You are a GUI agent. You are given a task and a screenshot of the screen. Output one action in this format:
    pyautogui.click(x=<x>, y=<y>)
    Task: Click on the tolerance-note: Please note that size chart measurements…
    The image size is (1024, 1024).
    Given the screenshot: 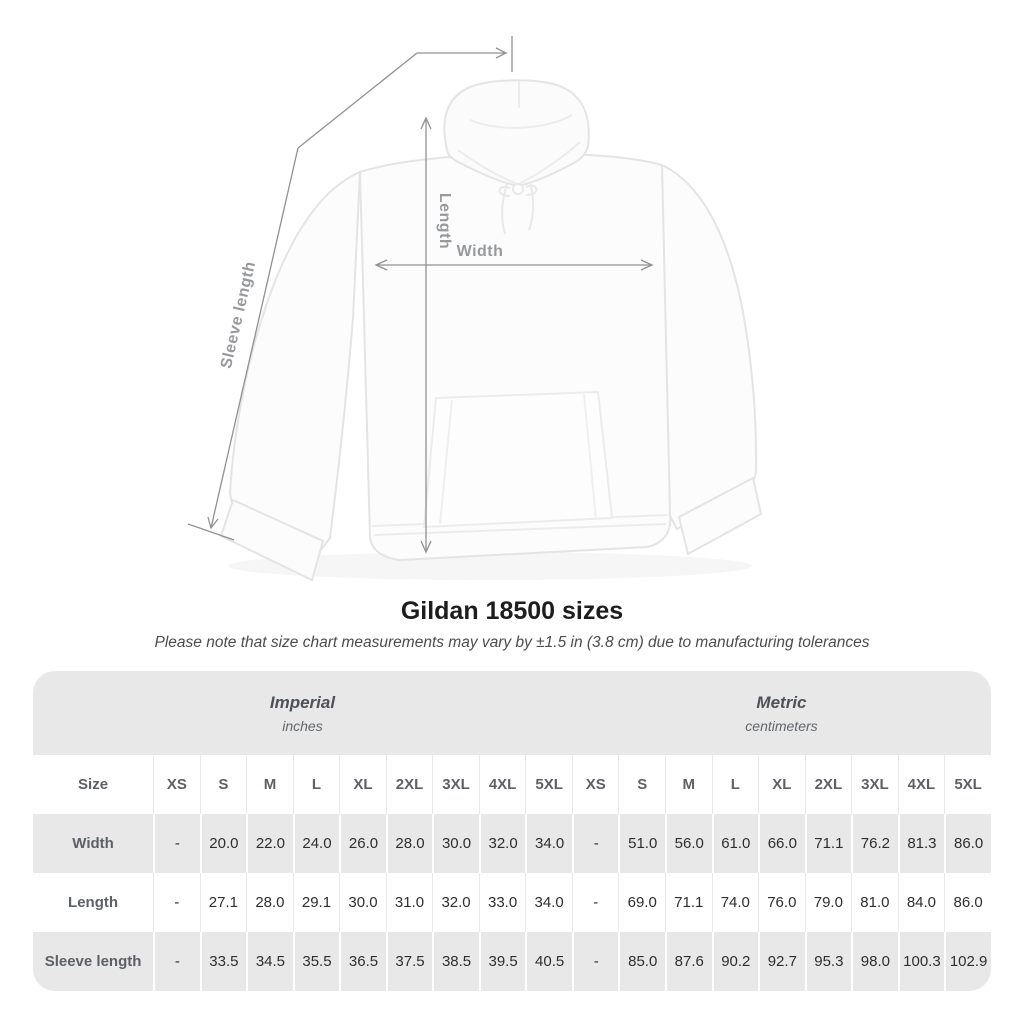 What is the action you would take?
    pyautogui.click(x=512, y=642)
    